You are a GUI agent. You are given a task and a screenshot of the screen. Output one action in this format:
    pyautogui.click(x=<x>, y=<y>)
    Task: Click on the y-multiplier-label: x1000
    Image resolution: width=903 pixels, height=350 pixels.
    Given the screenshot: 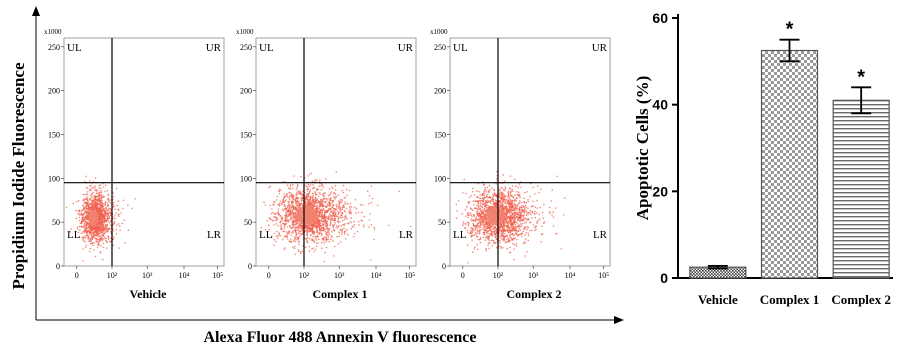 What is the action you would take?
    pyautogui.click(x=245, y=32)
    